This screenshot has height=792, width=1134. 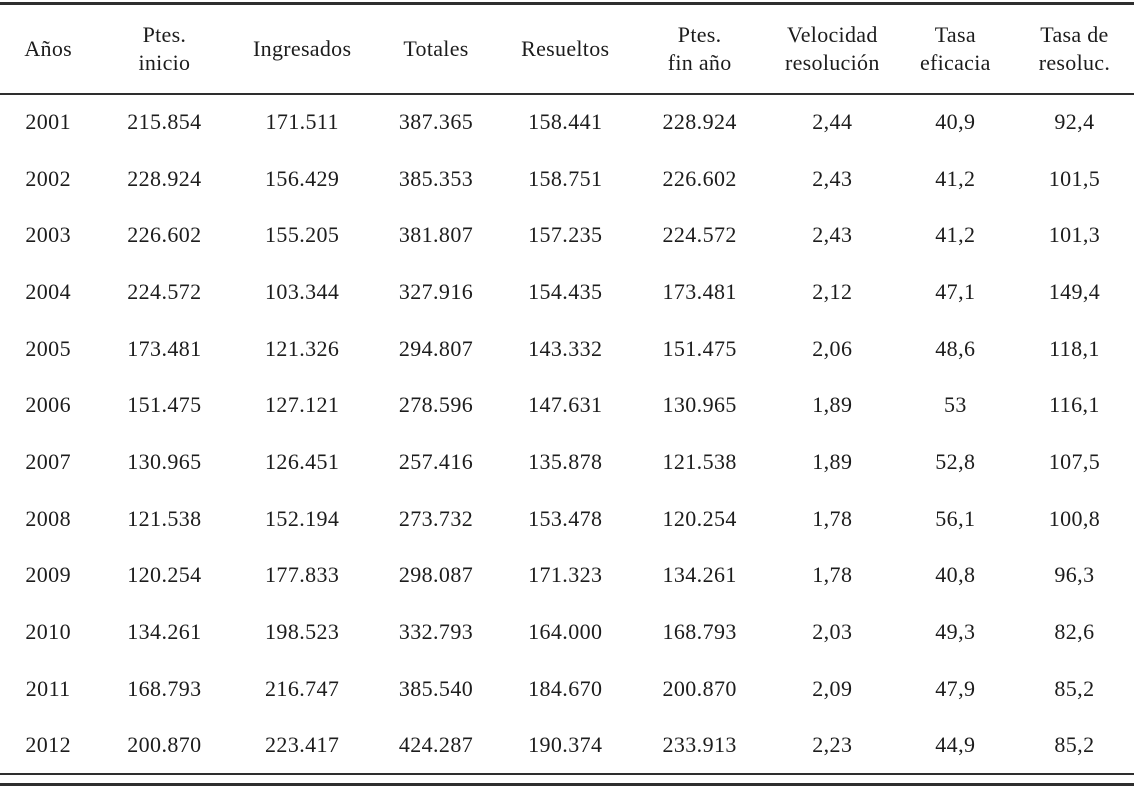 I want to click on year-cell: 2009, so click(x=48, y=575).